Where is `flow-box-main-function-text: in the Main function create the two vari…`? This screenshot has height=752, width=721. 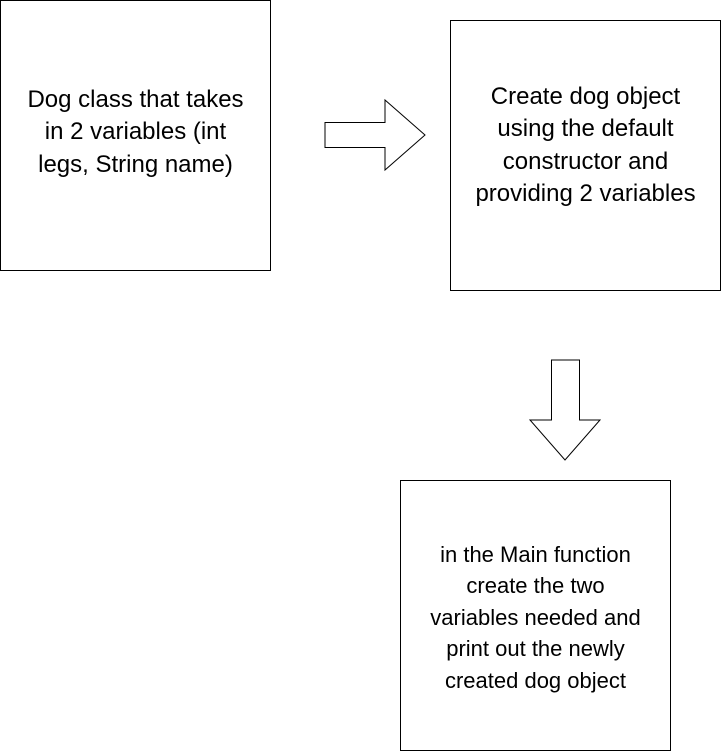 flow-box-main-function-text: in the Main function create the two vari… is located at coordinates (535, 617).